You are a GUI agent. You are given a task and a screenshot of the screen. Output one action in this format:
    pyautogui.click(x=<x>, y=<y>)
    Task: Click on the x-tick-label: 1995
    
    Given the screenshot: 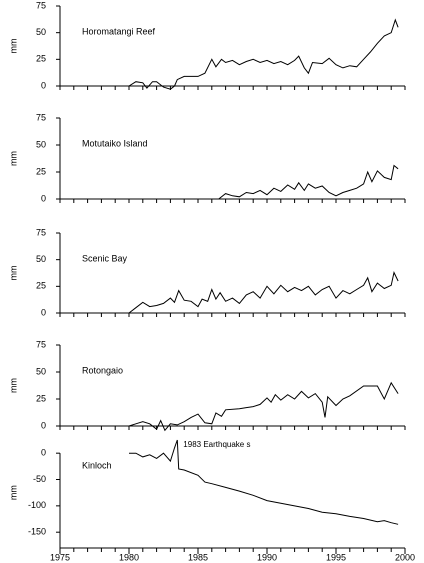 What is the action you would take?
    pyautogui.click(x=336, y=557)
    